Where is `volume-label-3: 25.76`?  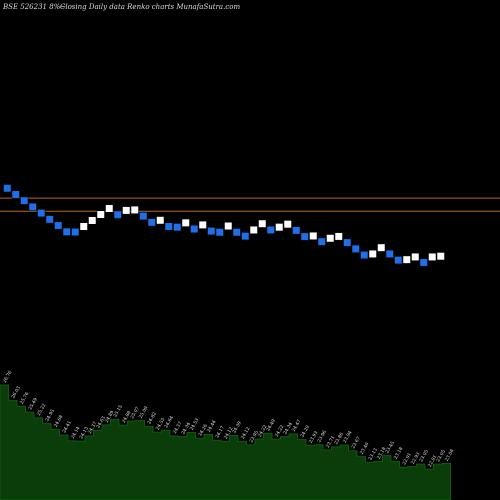
volume-label-3: 25.76 is located at coordinates (25, 398).